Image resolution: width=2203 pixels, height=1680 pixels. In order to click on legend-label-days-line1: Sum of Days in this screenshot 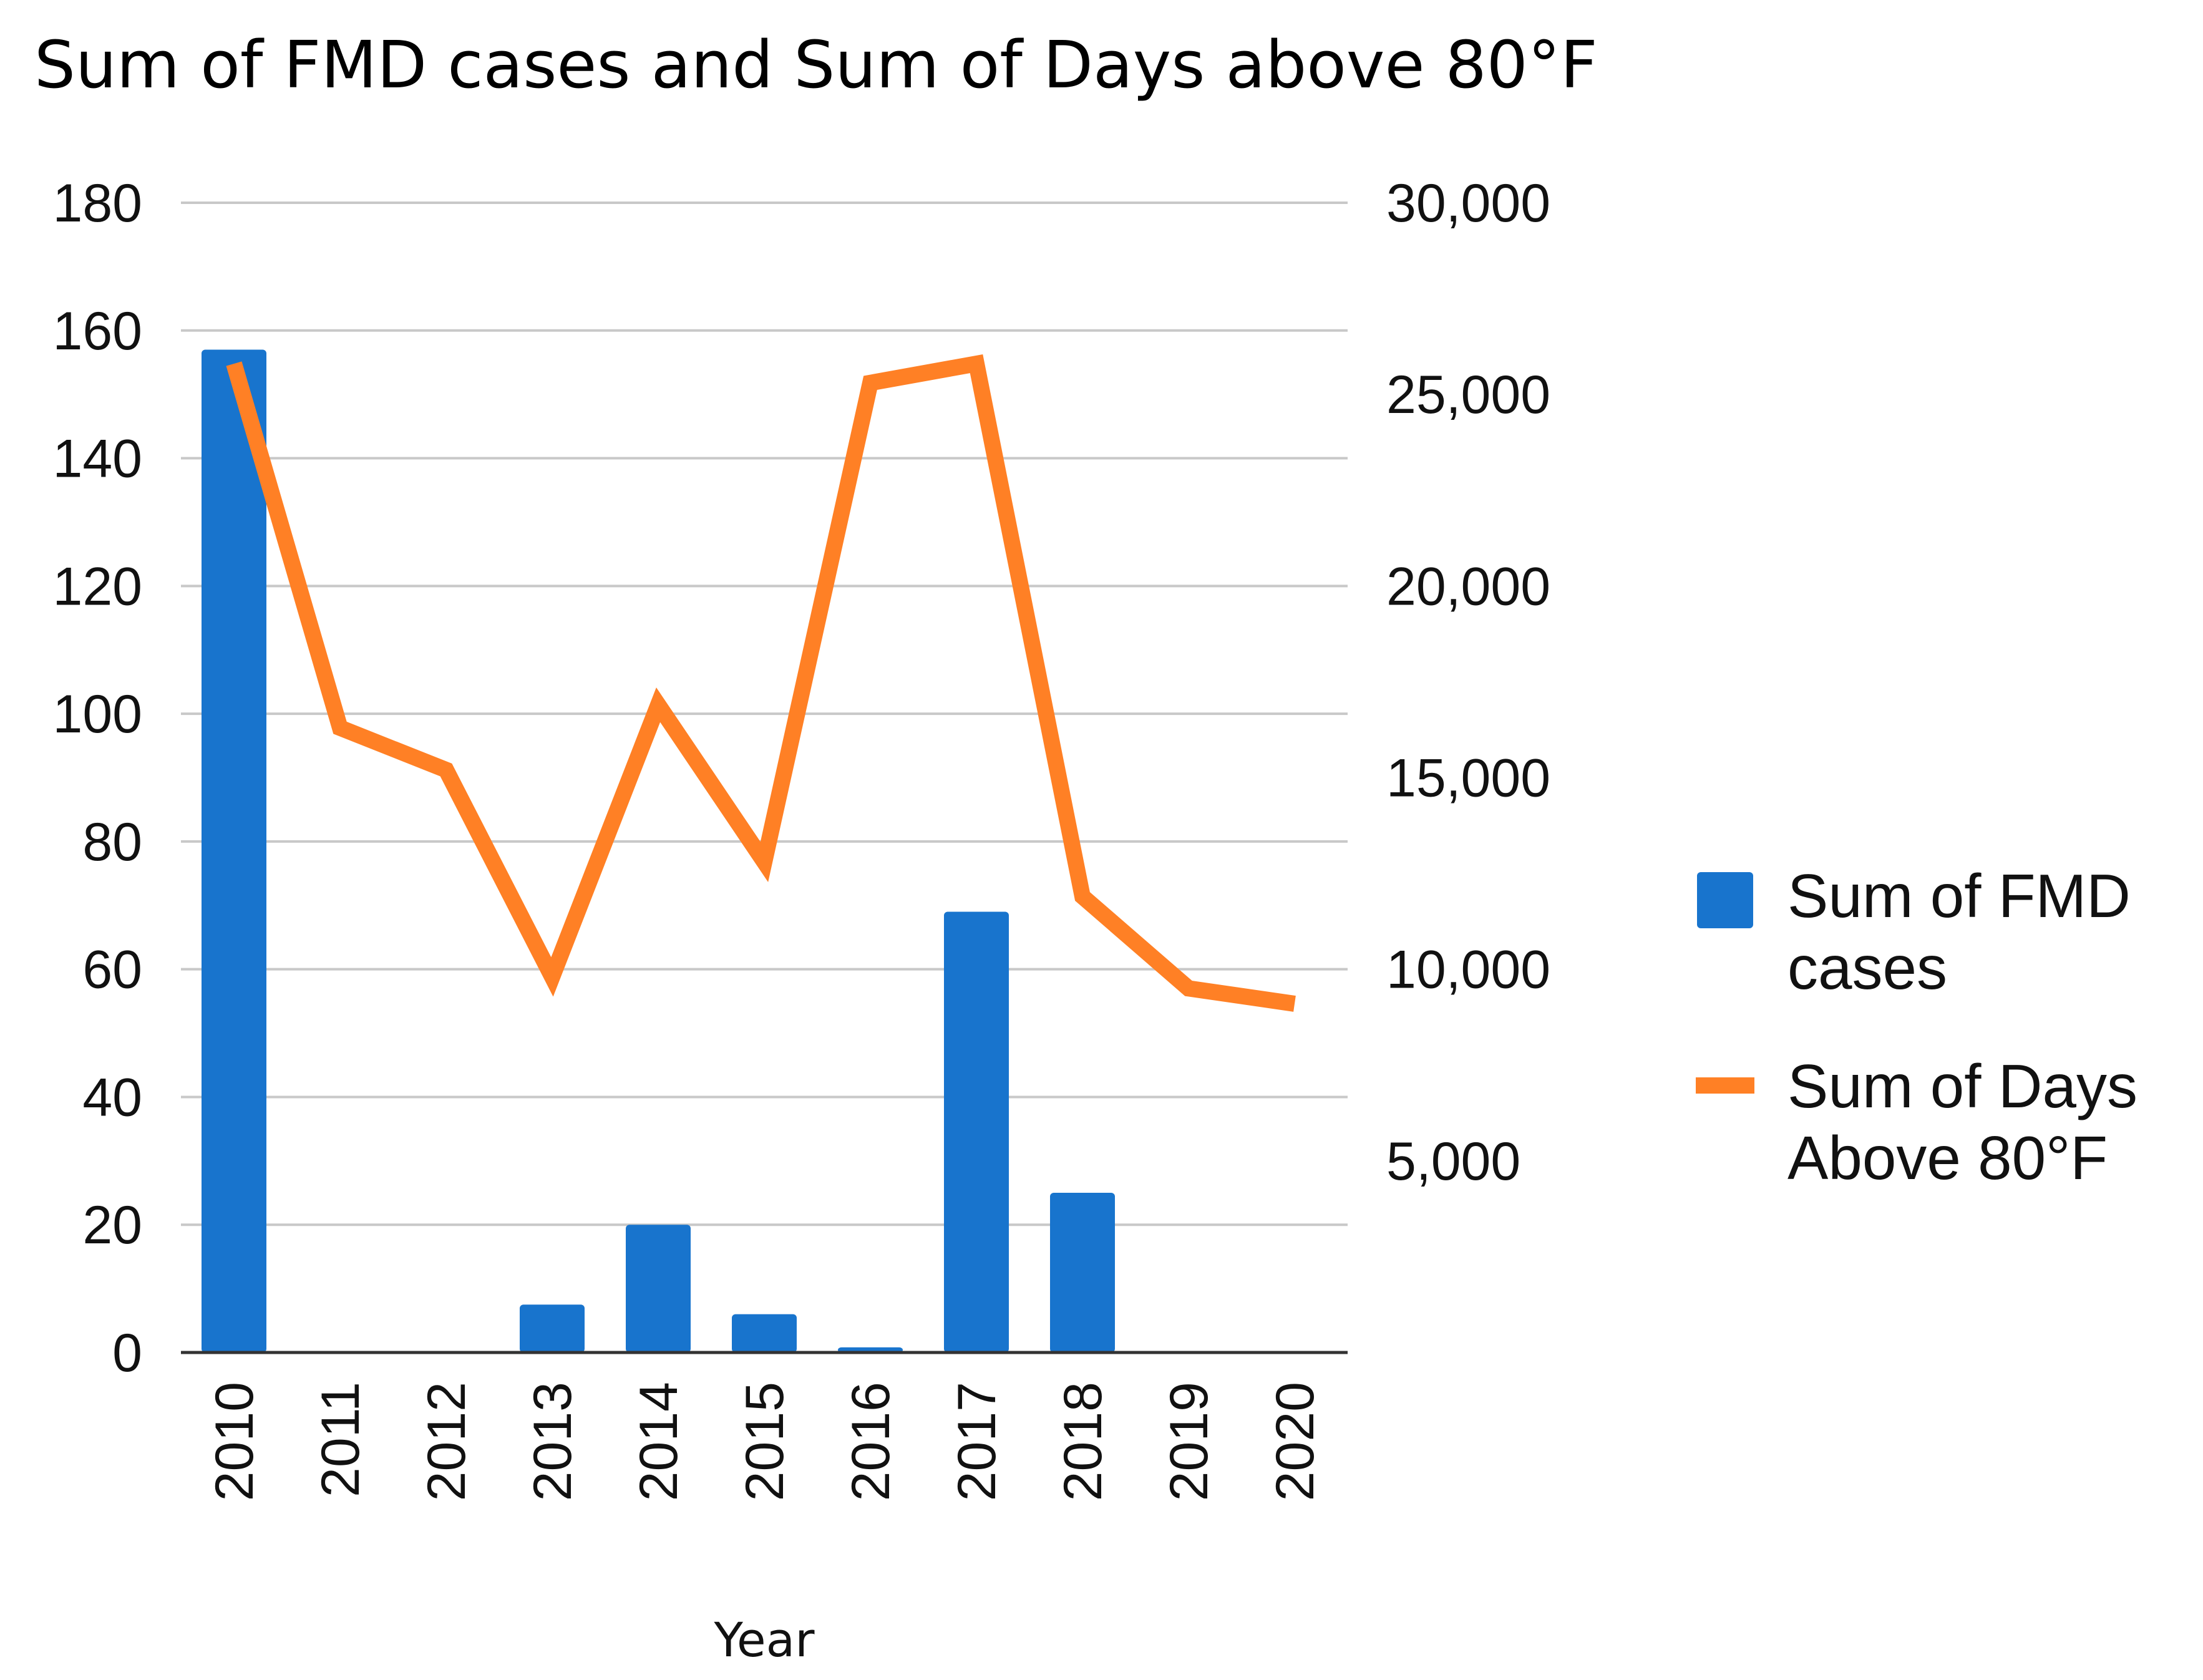, I will do `click(1962, 1086)`.